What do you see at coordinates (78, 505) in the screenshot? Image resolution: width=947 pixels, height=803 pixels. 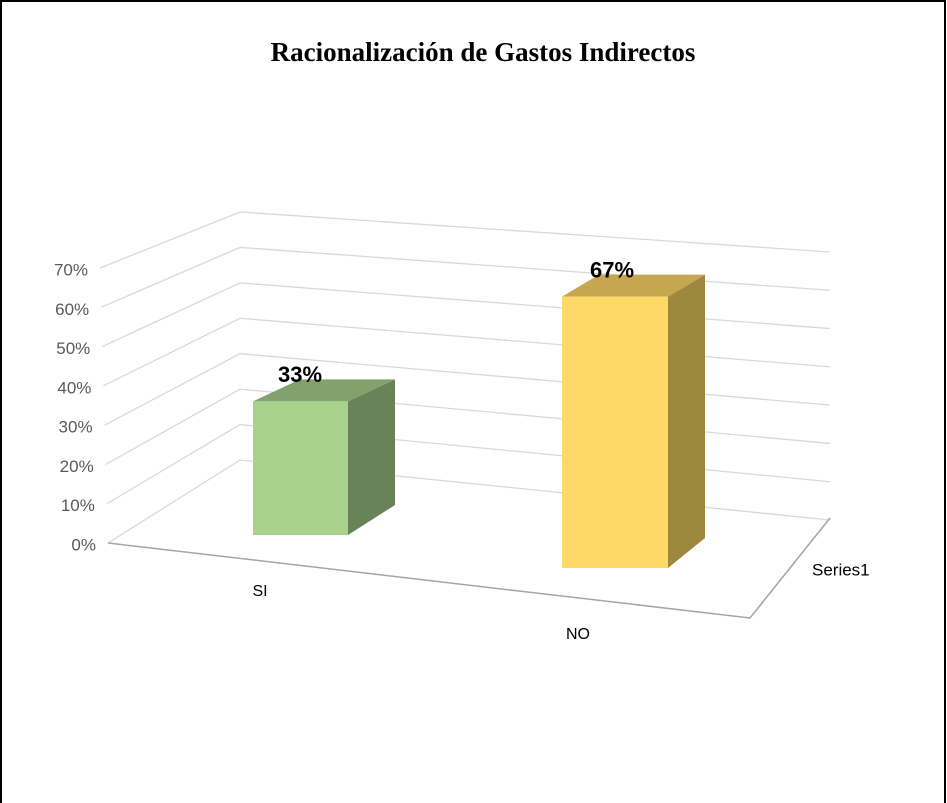 I see `y-tick-label: 10%` at bounding box center [78, 505].